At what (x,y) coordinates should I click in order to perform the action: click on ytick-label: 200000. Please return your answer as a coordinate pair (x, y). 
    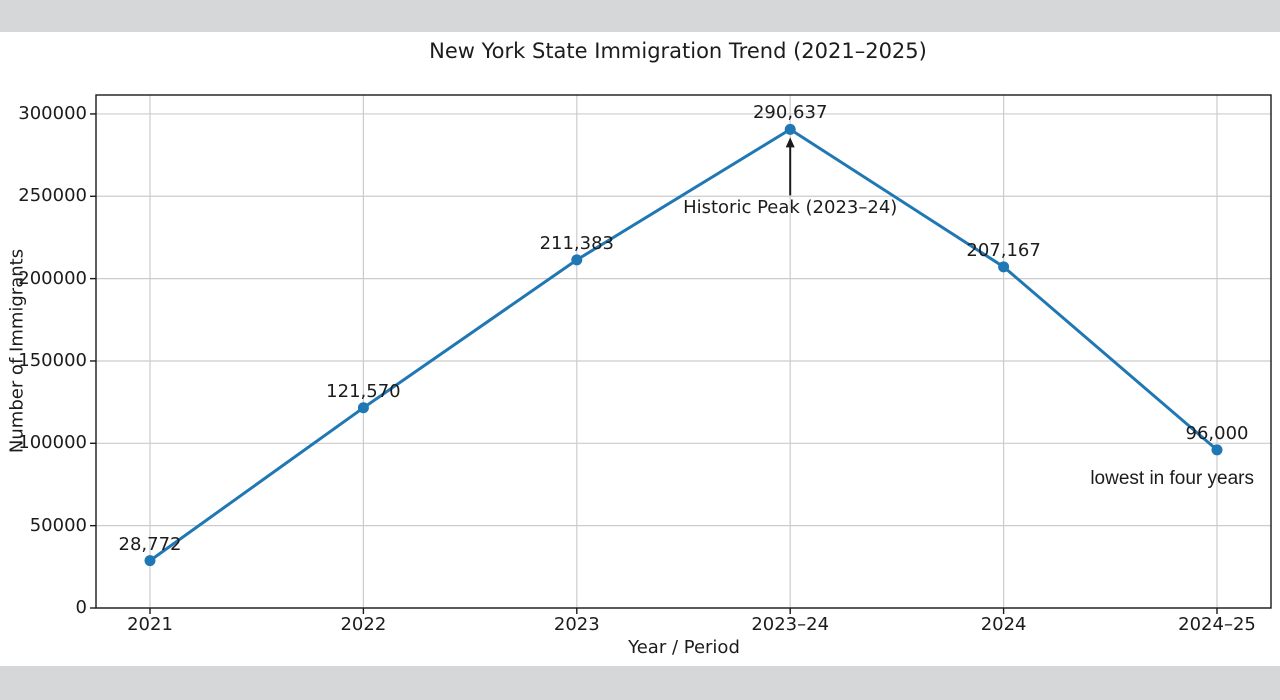
    Looking at the image, I should click on (52, 278).